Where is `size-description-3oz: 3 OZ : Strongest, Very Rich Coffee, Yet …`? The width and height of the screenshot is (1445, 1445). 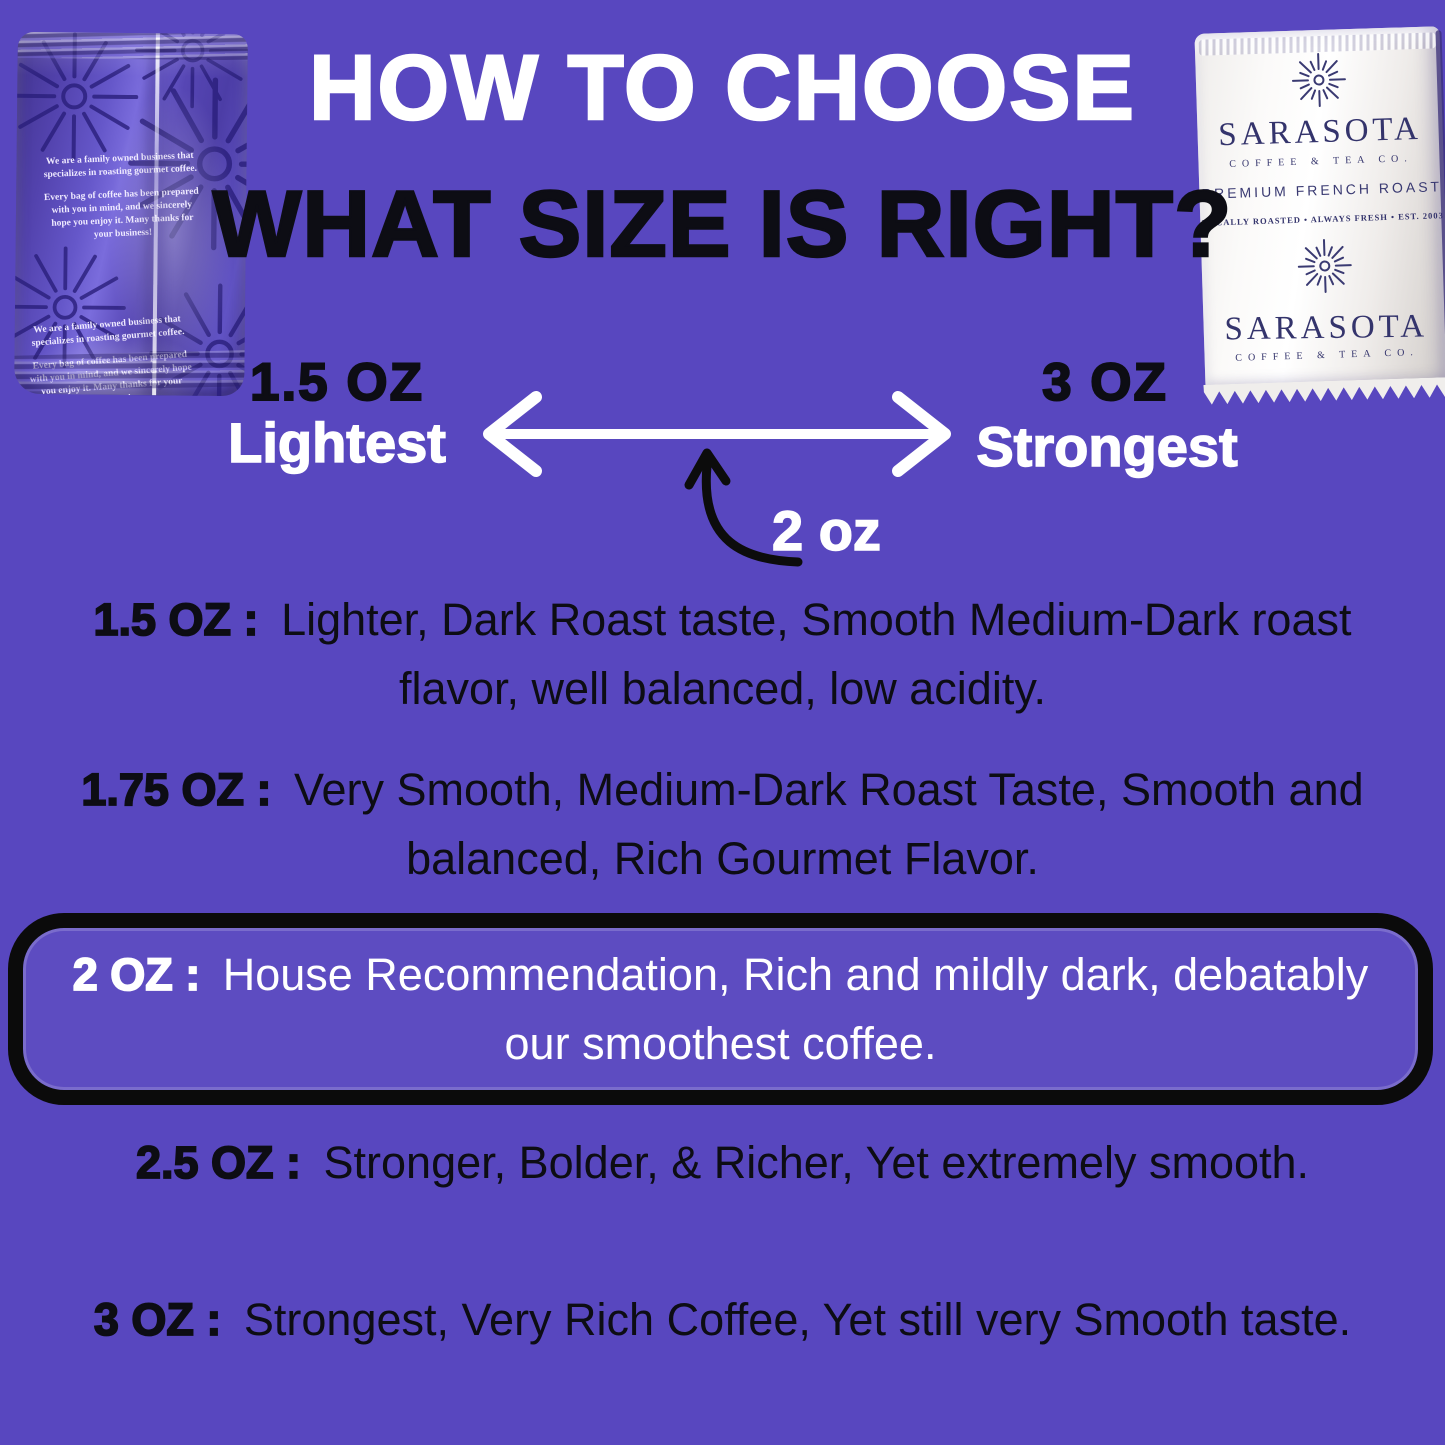
size-description-3oz: 3 OZ : Strongest, Very Rich Coffee, Yet … is located at coordinates (722, 1319).